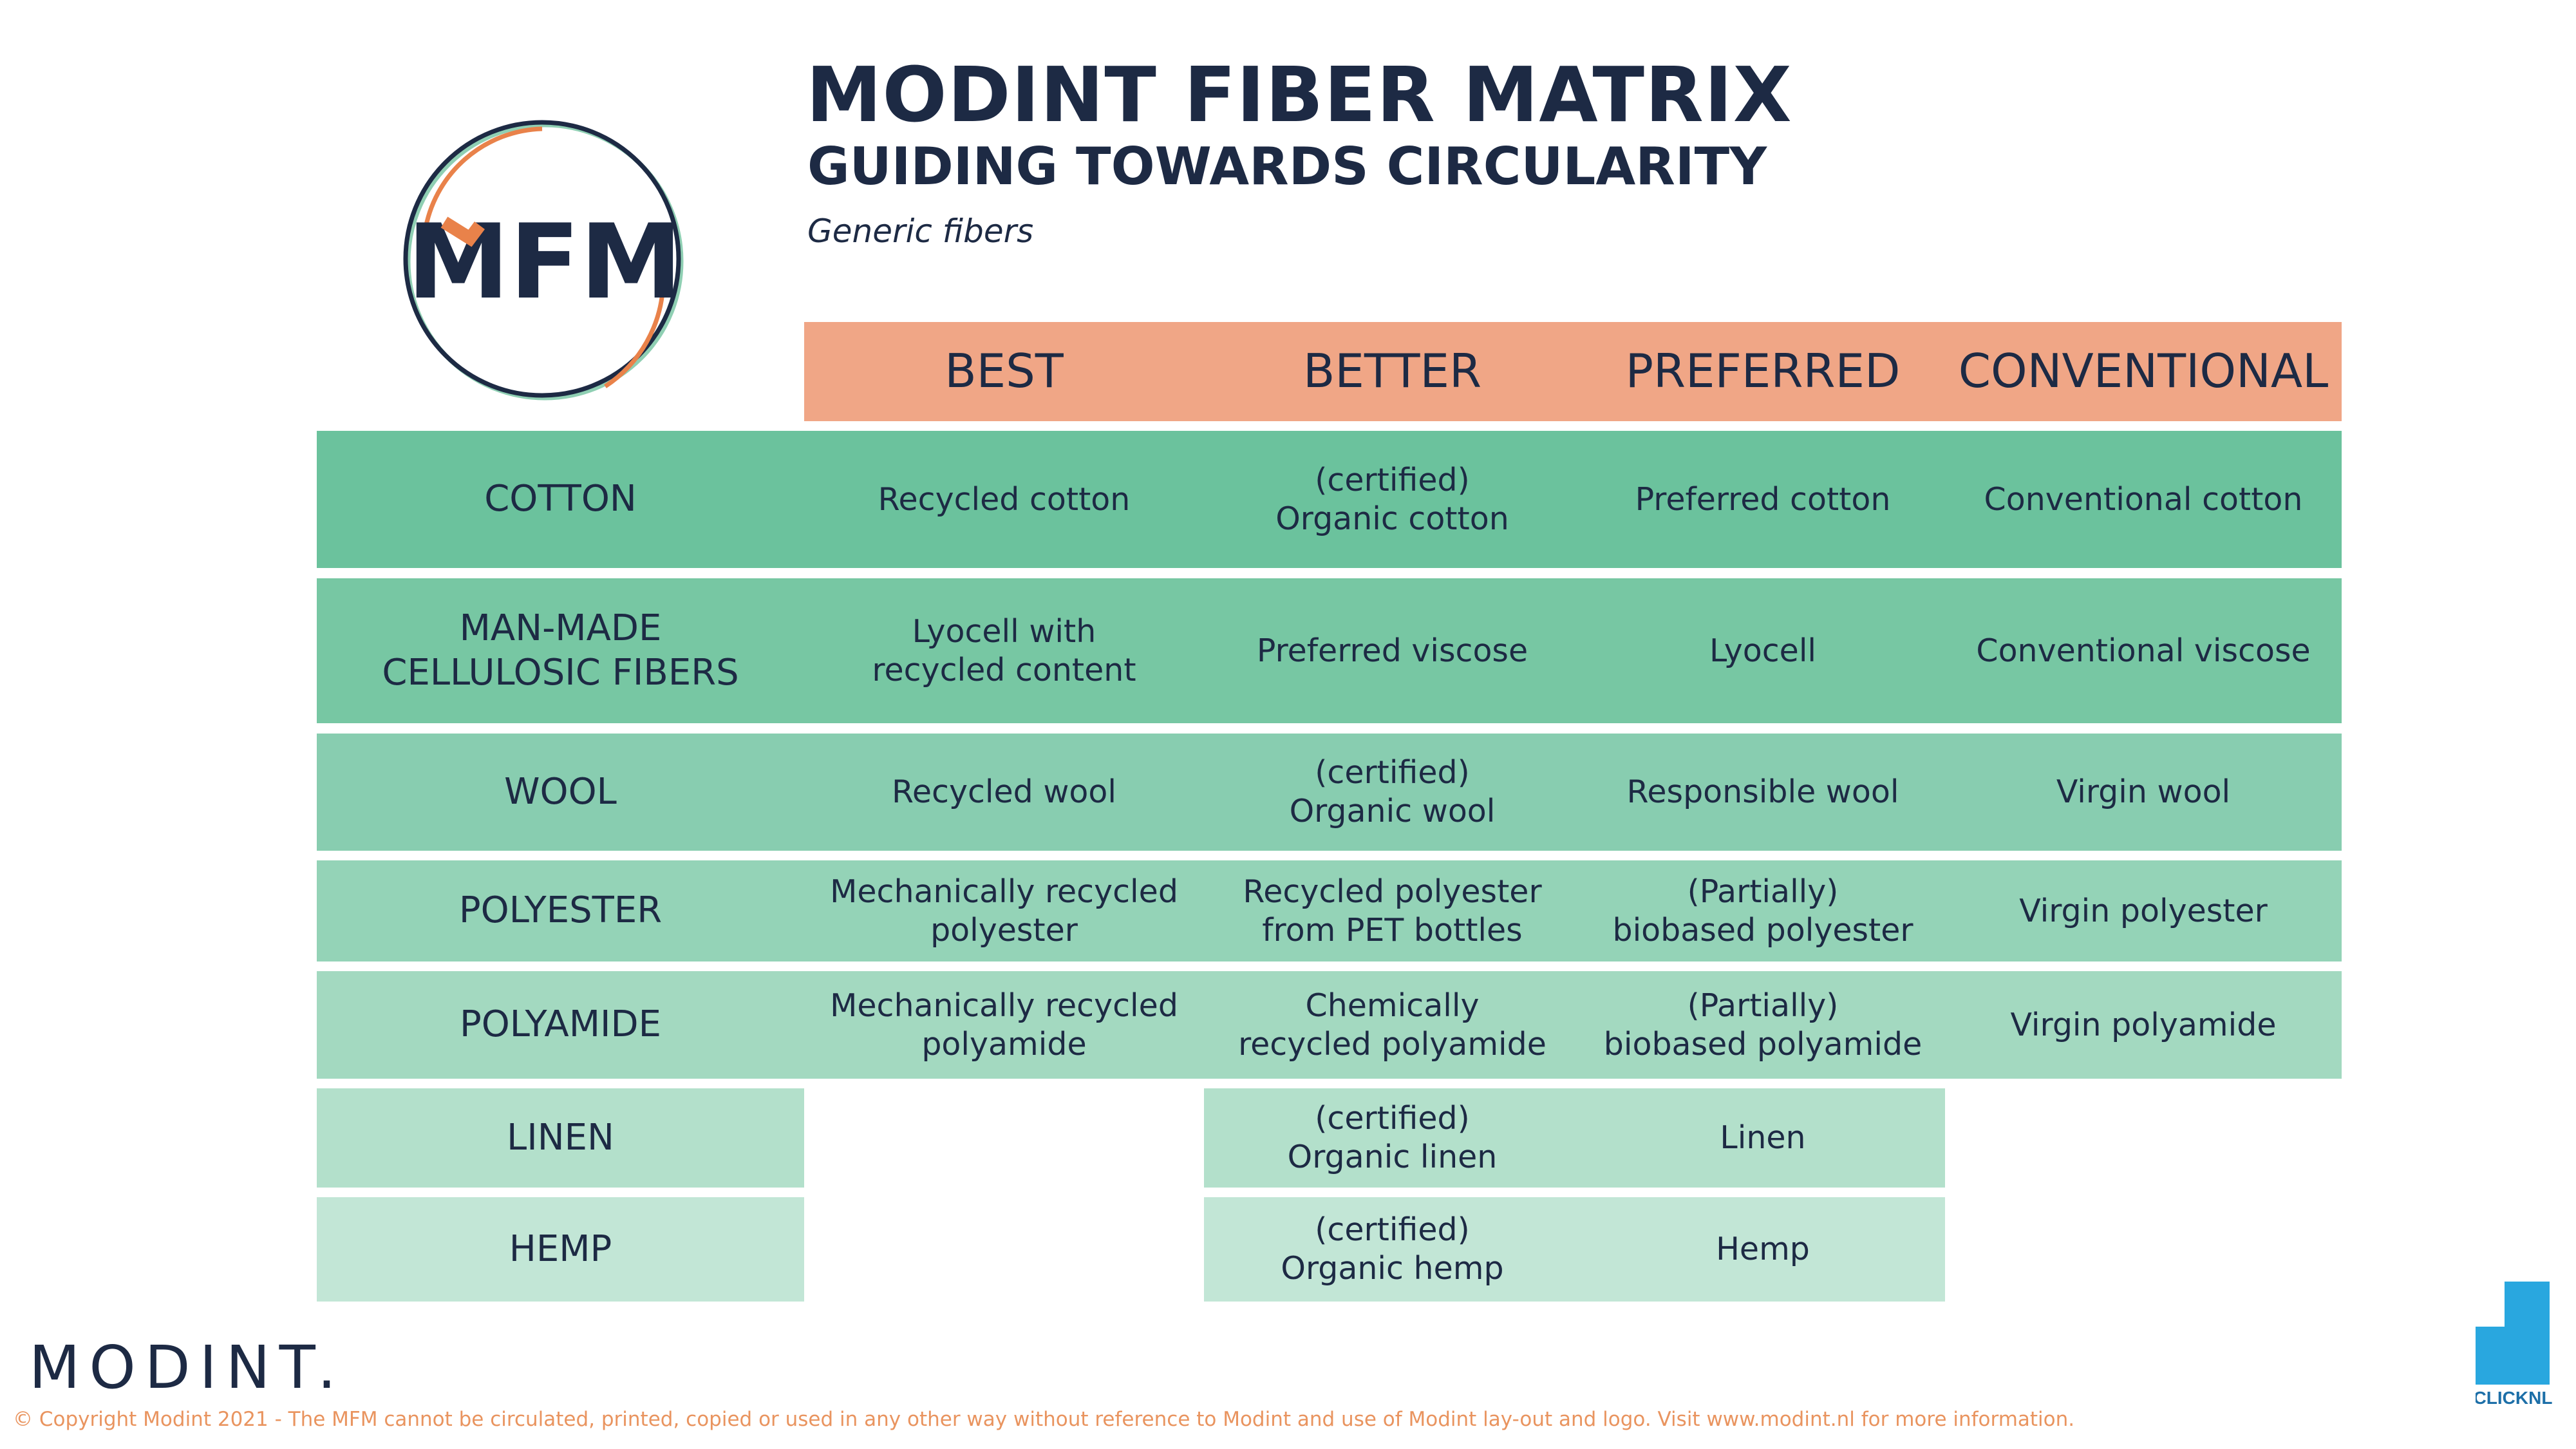 Image resolution: width=2576 pixels, height=1449 pixels. Describe the element at coordinates (560, 628) in the screenshot. I see `text-line: MAN-MADE` at that location.